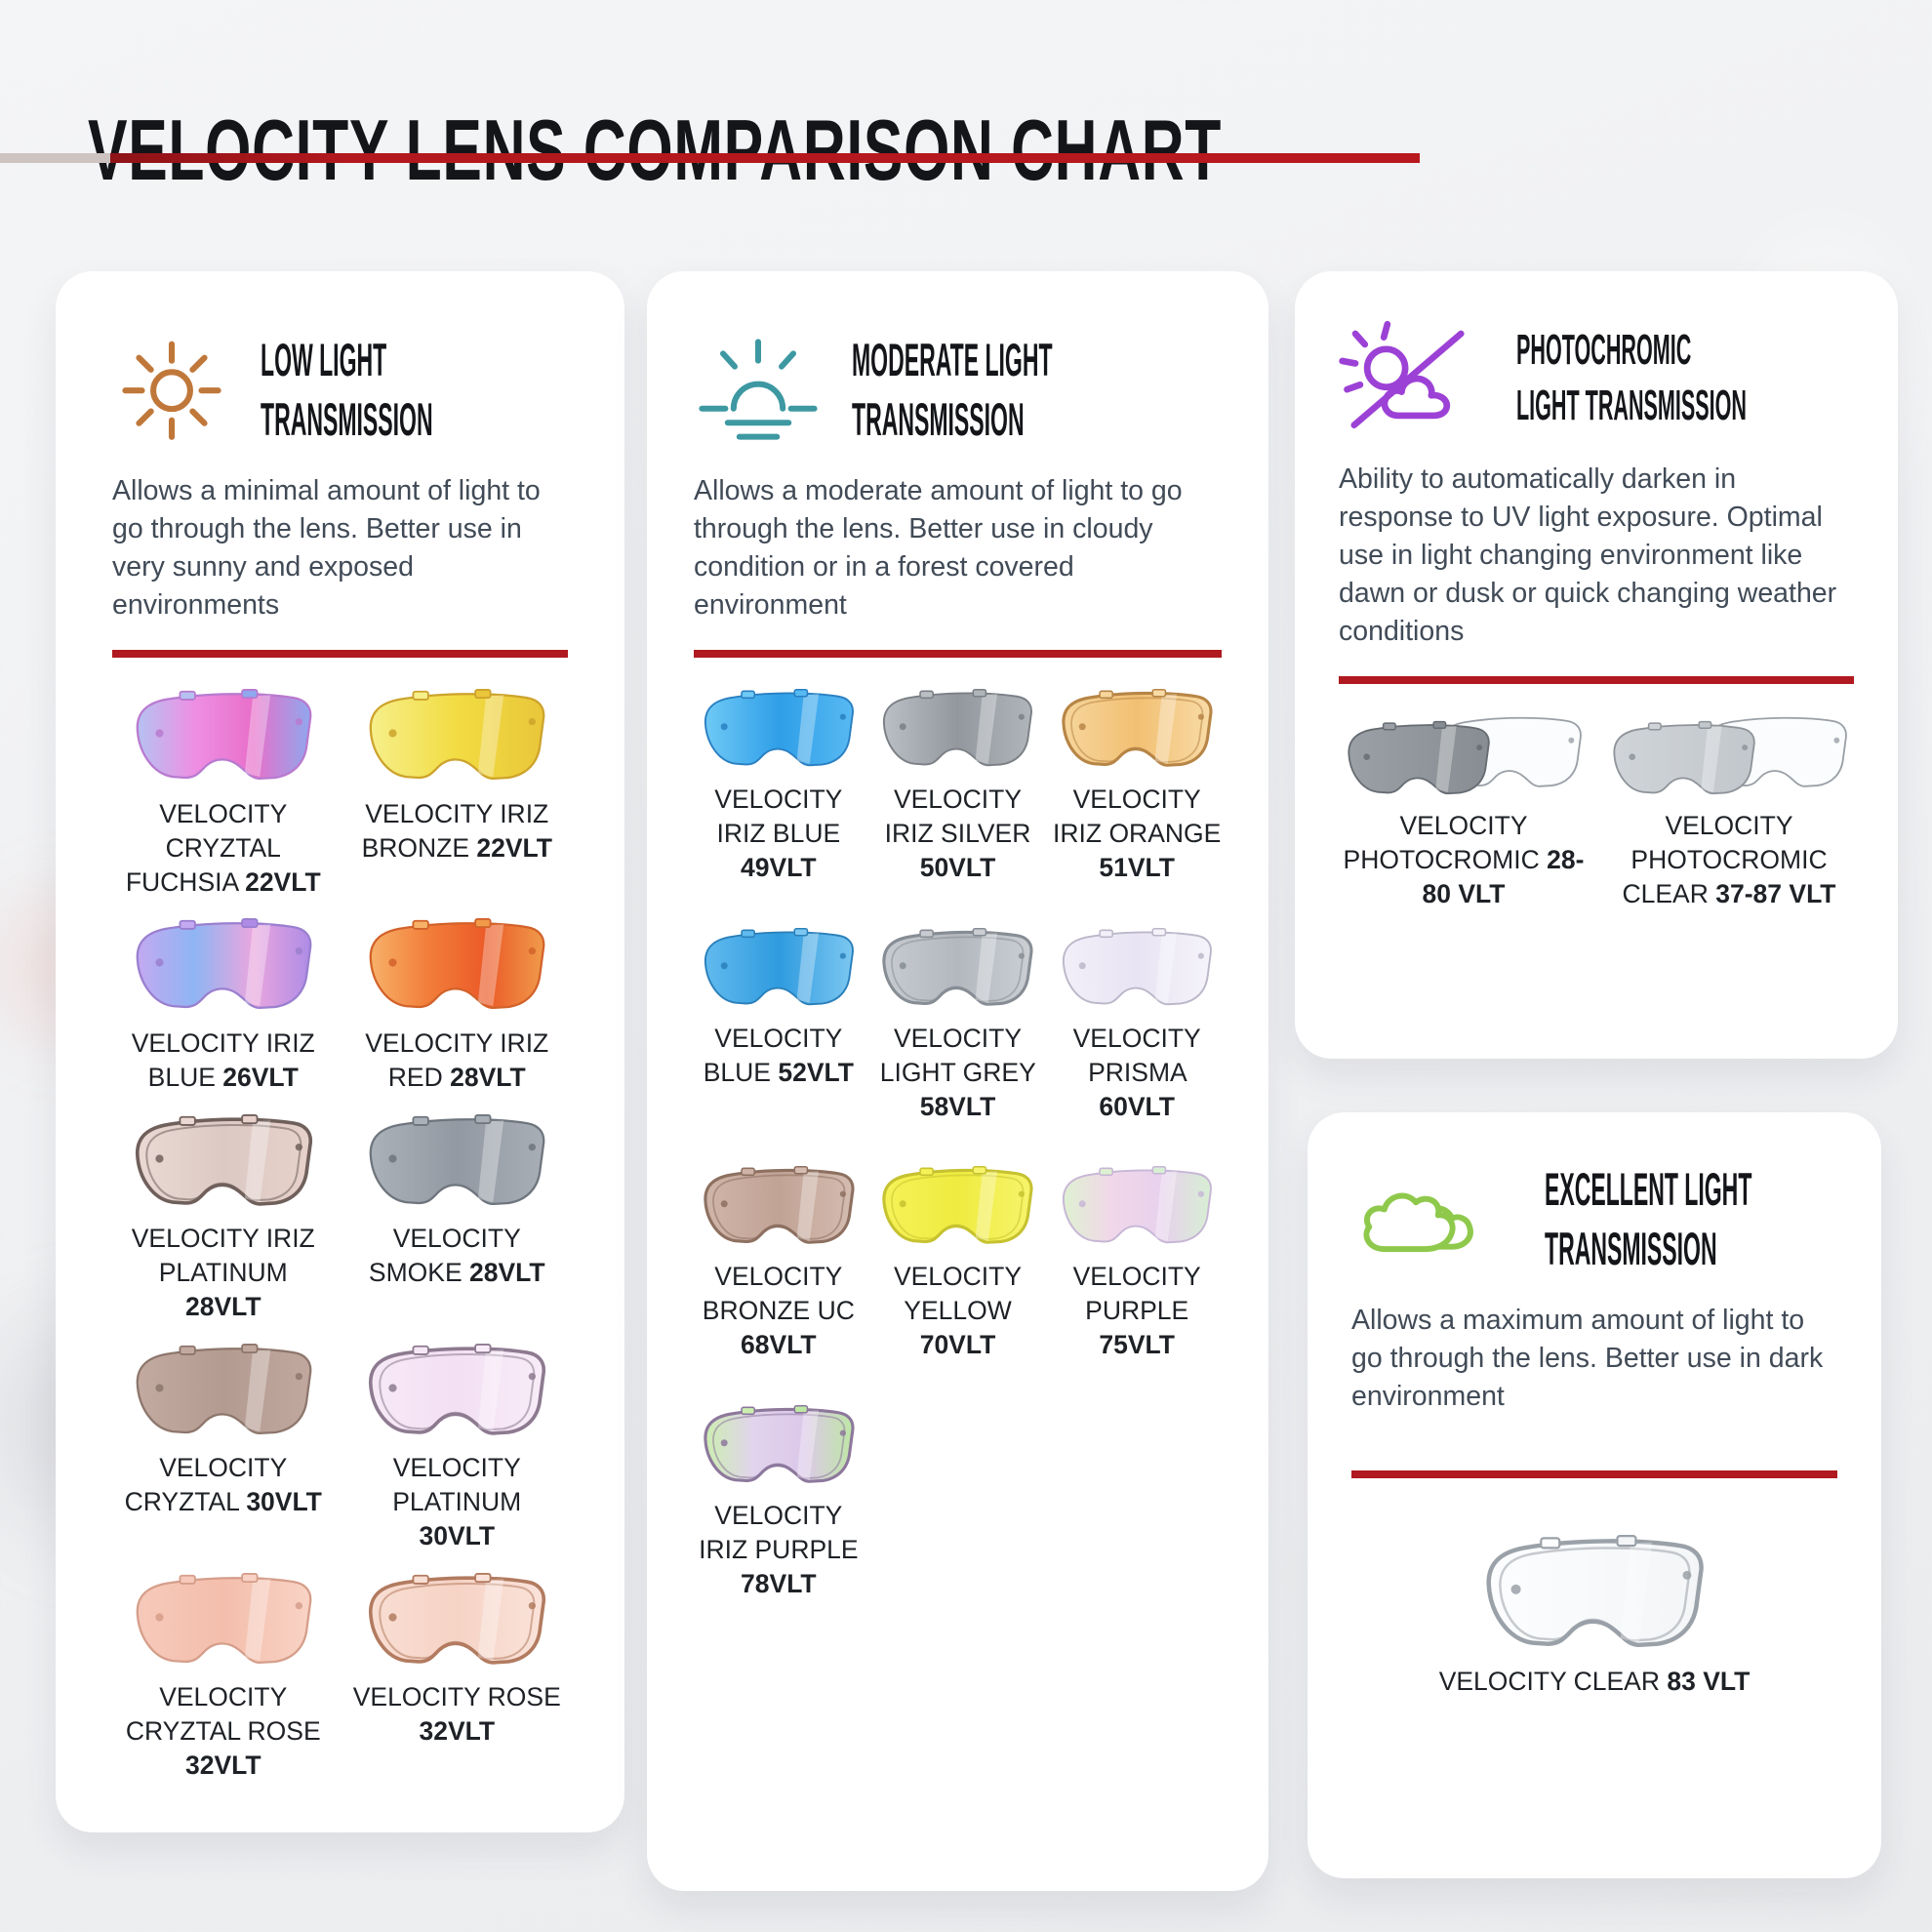 The width and height of the screenshot is (1932, 1932). Describe the element at coordinates (223, 1714) in the screenshot. I see `lens-name: VELOCITY CRYZTAL ROSE` at that location.